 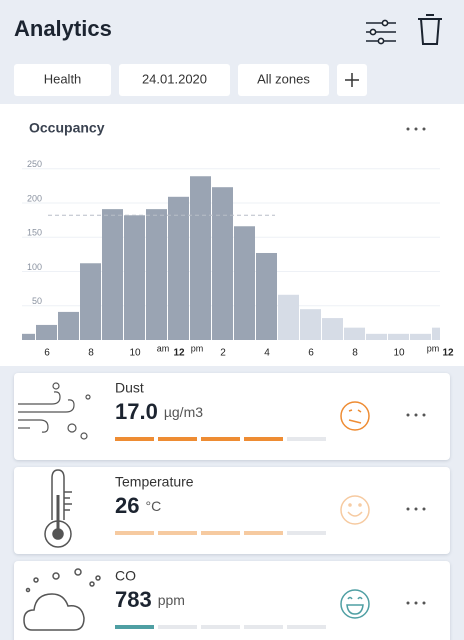 I want to click on filter-button: All zones, so click(x=283, y=80).